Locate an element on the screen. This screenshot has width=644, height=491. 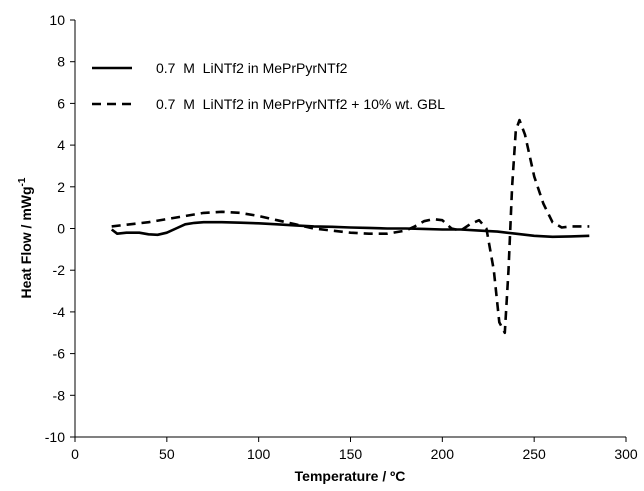
x-axis-title: Temperature / ºC is located at coordinates (350, 476).